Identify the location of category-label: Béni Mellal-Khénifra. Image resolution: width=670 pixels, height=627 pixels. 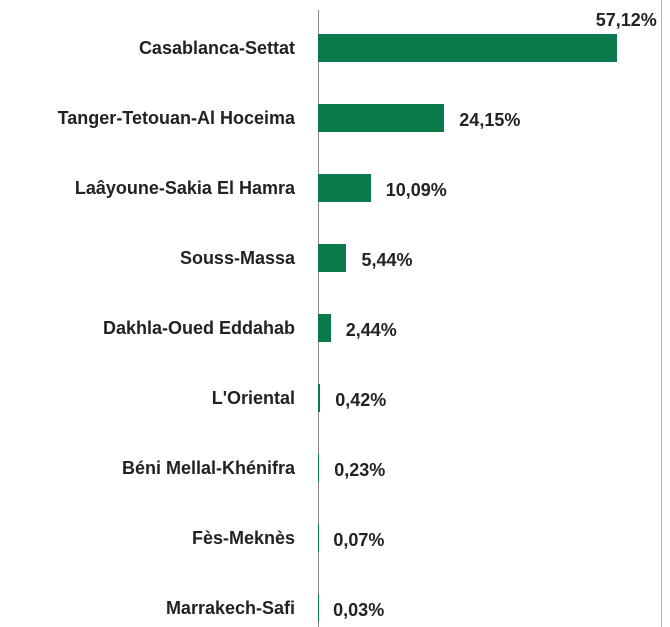
(208, 468).